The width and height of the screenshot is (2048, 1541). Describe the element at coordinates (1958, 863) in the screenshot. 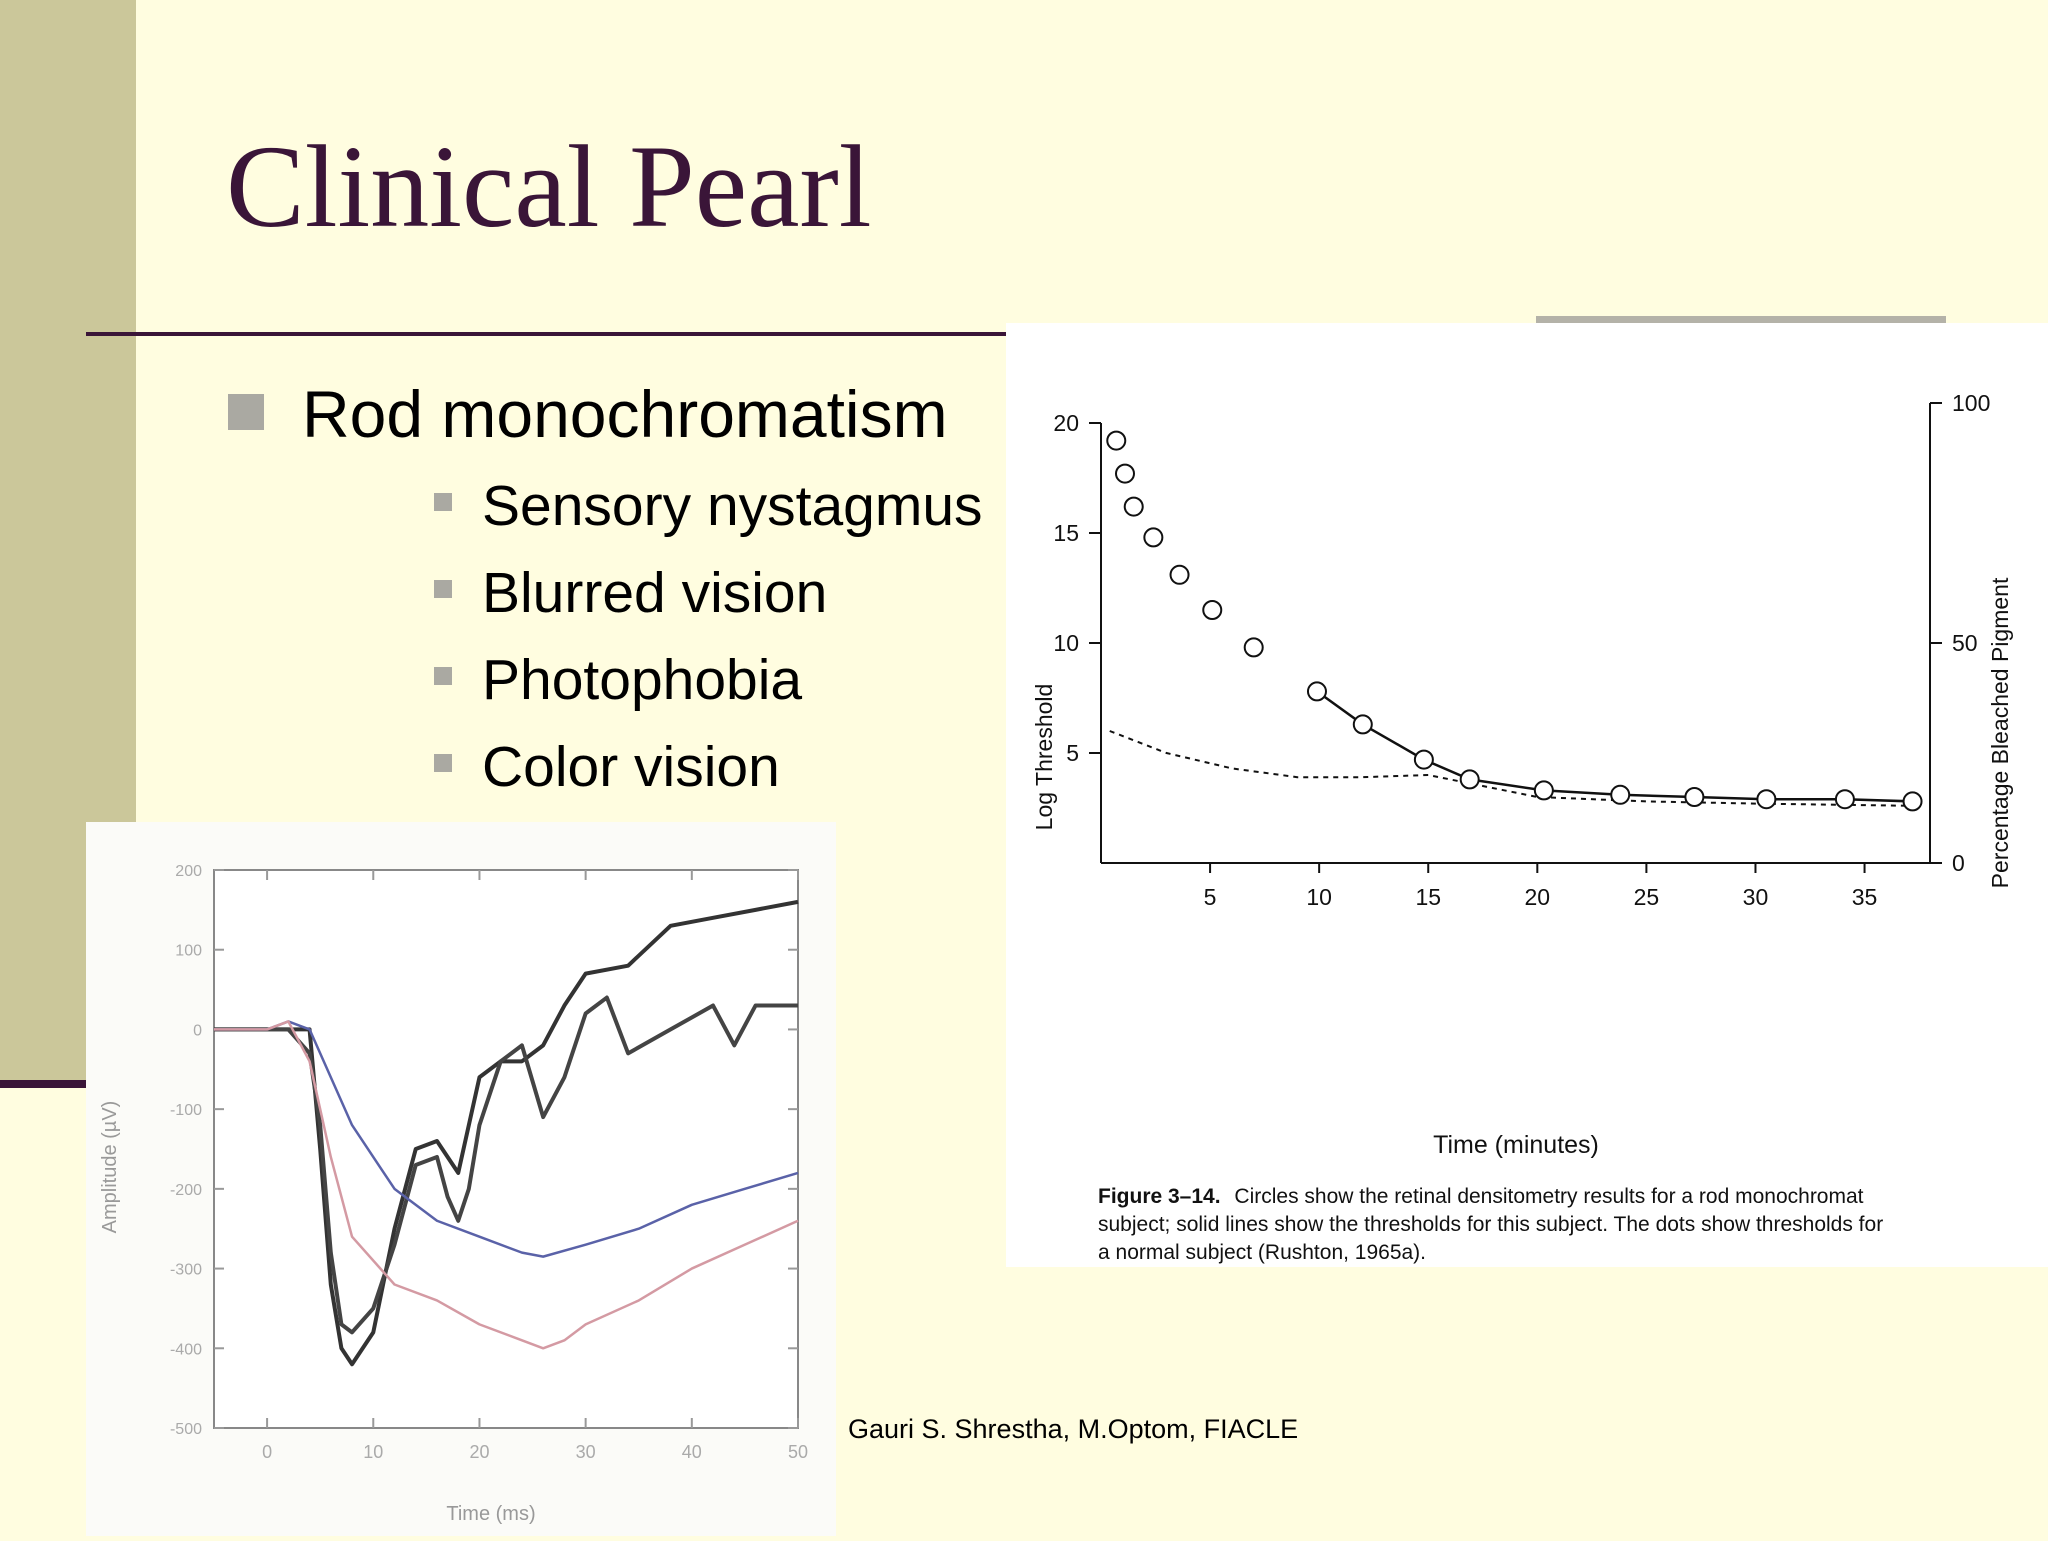

I see `y2-tick-label: 0` at that location.